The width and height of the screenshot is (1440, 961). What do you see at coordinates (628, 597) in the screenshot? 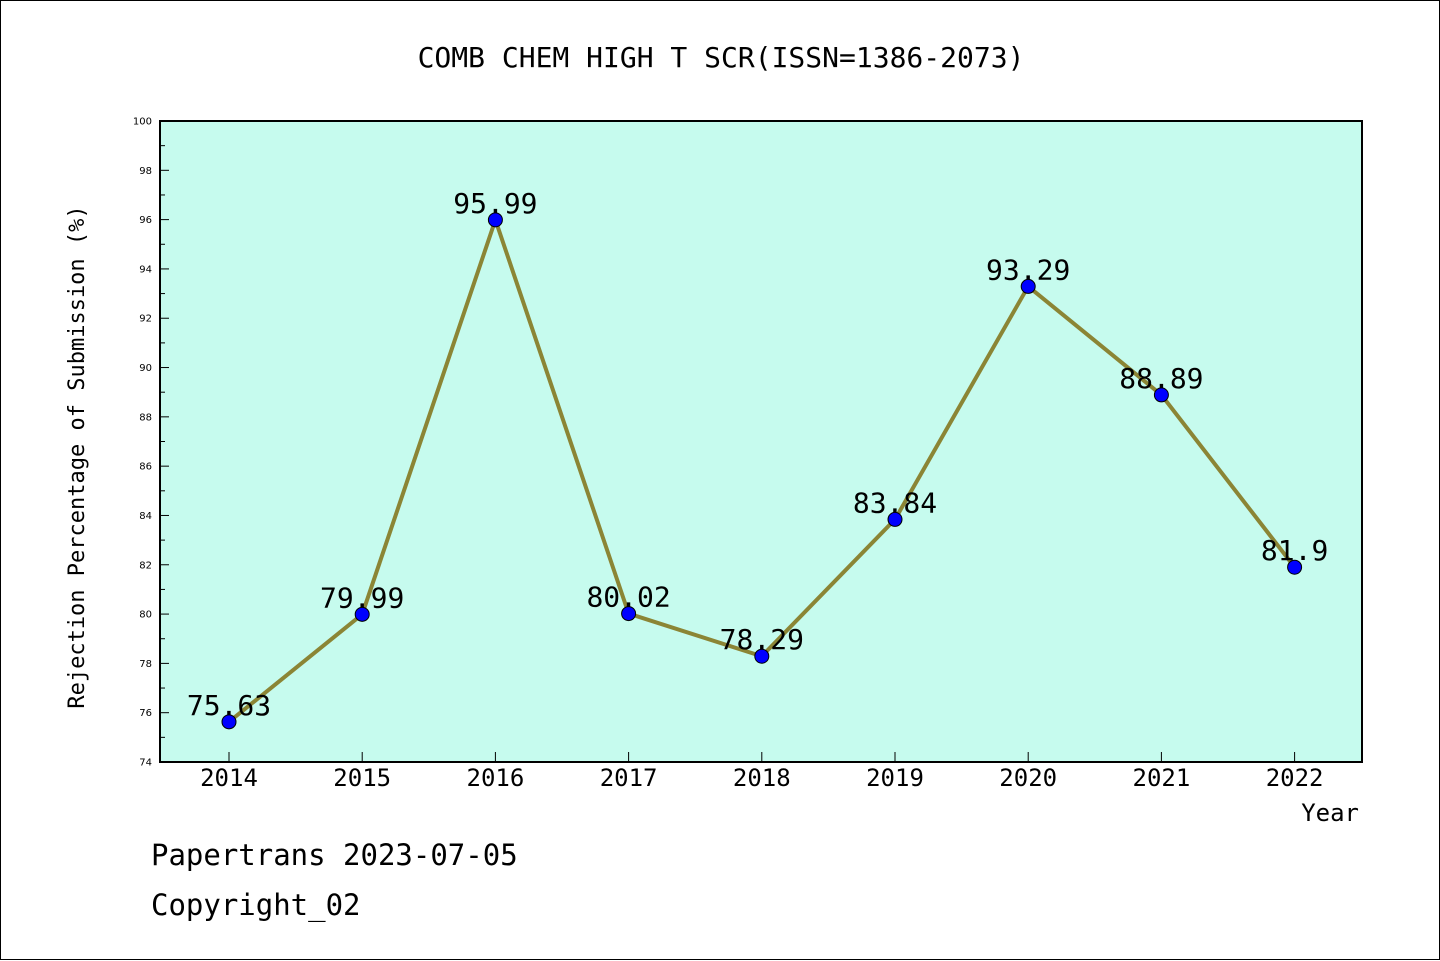
I see `data-label: 80.02` at bounding box center [628, 597].